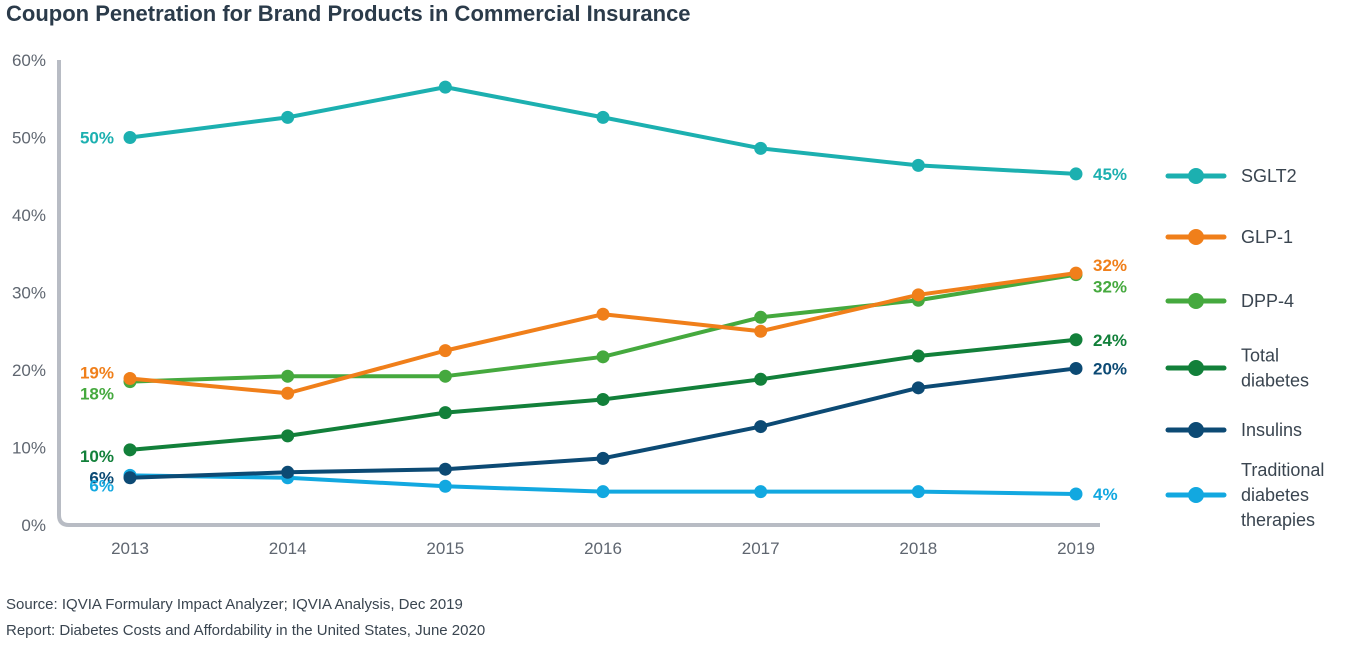 Image resolution: width=1352 pixels, height=645 pixels. Describe the element at coordinates (1110, 368) in the screenshot. I see `end-data-label: 20%` at that location.